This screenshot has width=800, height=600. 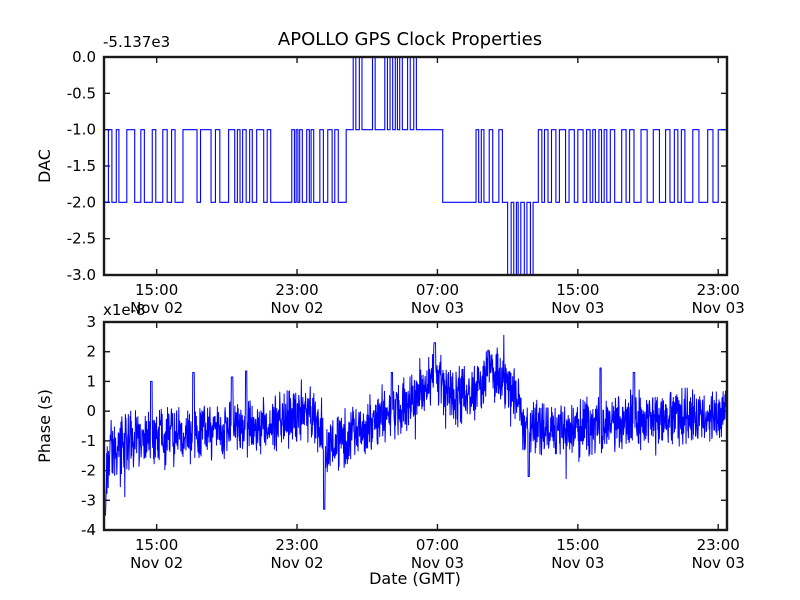 I want to click on phase-y-tick-label: -1, so click(x=88, y=441).